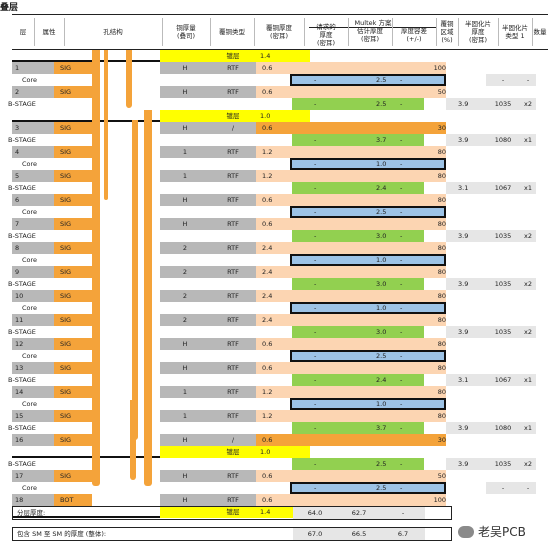 The width and height of the screenshot is (554, 548). I want to click on layer-number: 13, so click(34, 368).